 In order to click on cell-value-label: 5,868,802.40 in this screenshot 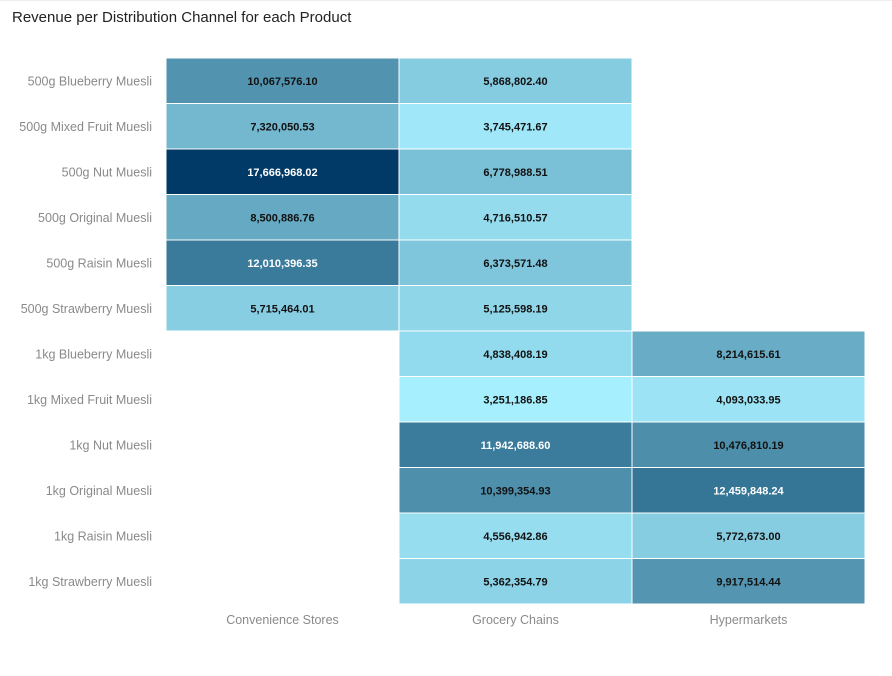, I will do `click(515, 82)`.